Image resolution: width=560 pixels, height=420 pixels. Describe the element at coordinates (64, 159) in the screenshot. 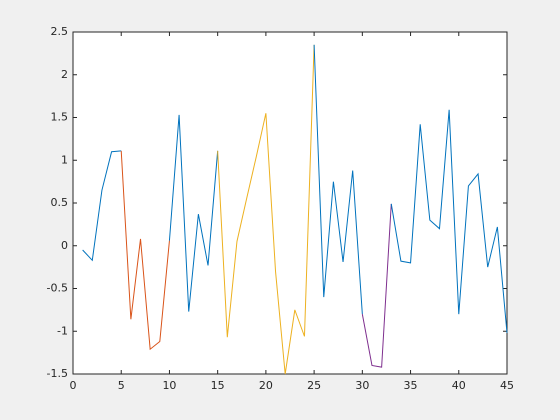

I see `y-tick-label: 1` at that location.